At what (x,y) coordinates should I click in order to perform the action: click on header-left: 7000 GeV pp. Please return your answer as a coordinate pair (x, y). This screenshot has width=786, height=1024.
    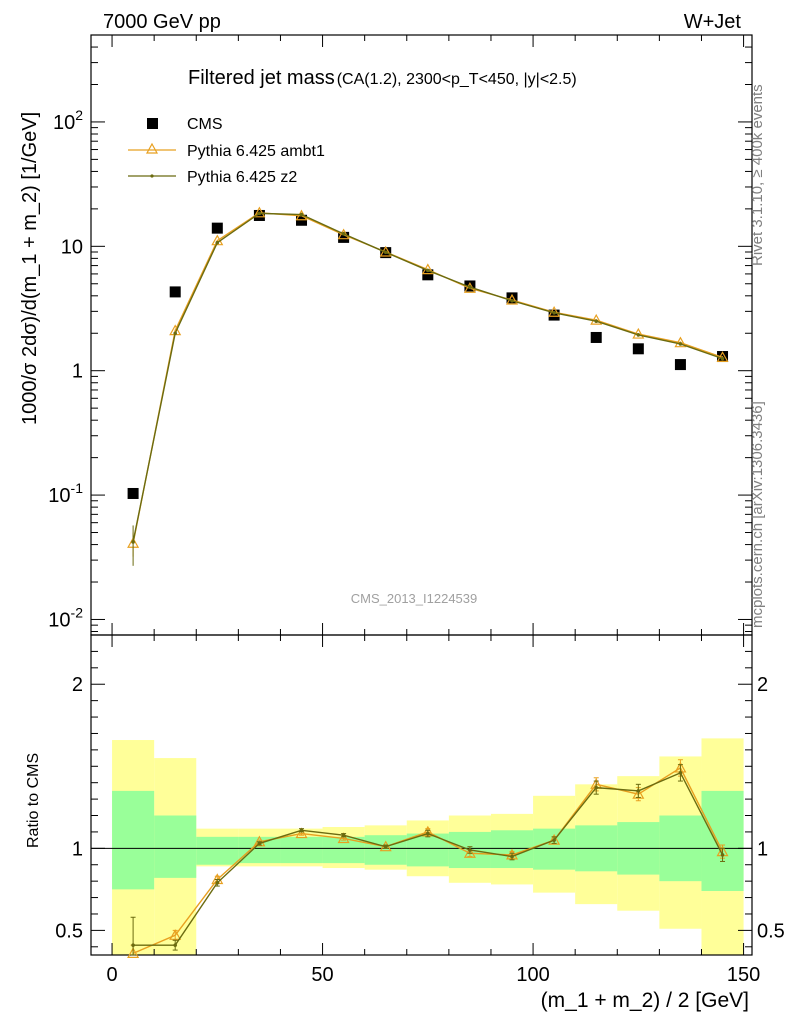
    Looking at the image, I should click on (162, 22).